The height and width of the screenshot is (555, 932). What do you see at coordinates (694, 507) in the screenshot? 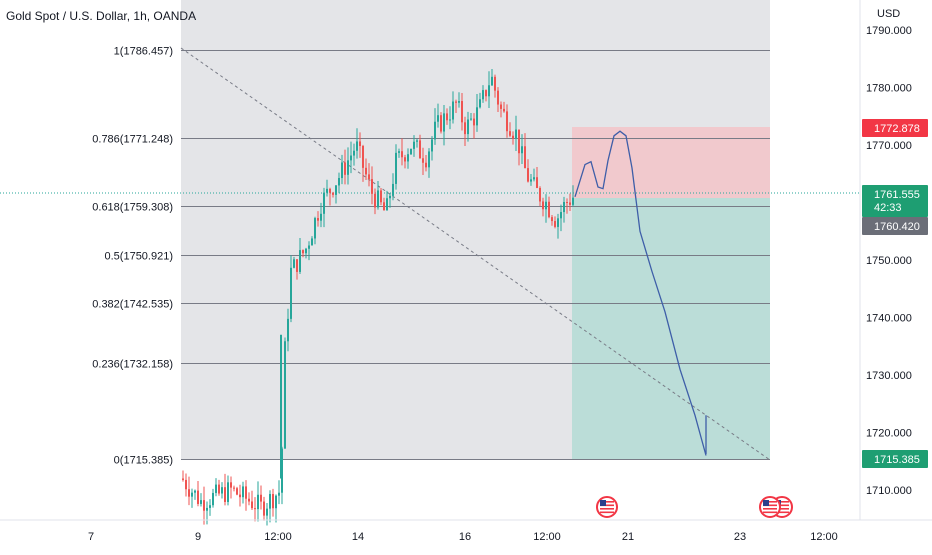
I see `event-flags` at bounding box center [694, 507].